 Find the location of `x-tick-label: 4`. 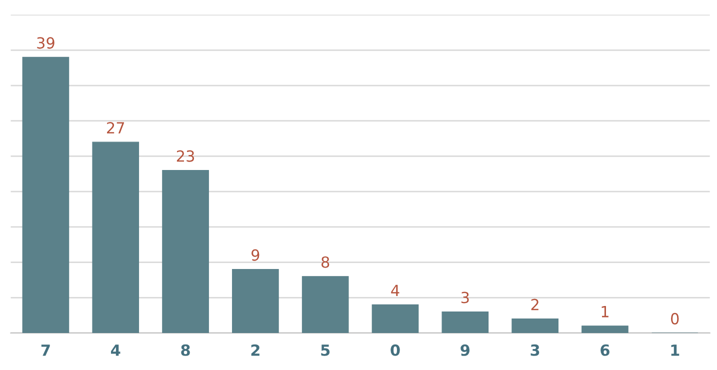

x-tick-label: 4 is located at coordinates (115, 350).